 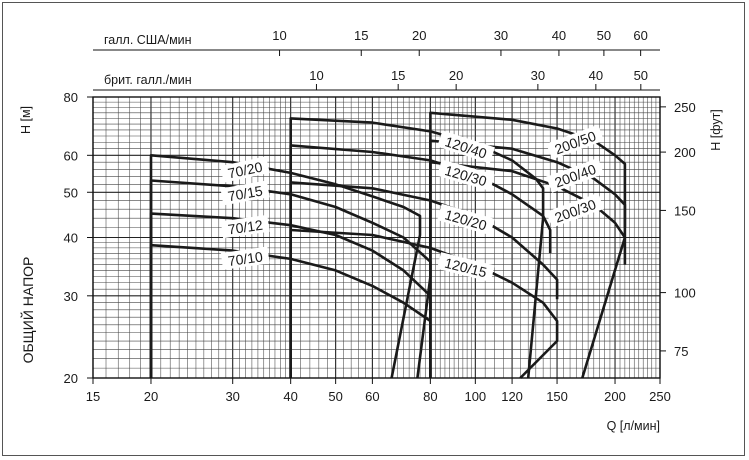 I want to click on curve-label-text: 120/20, so click(x=466, y=219).